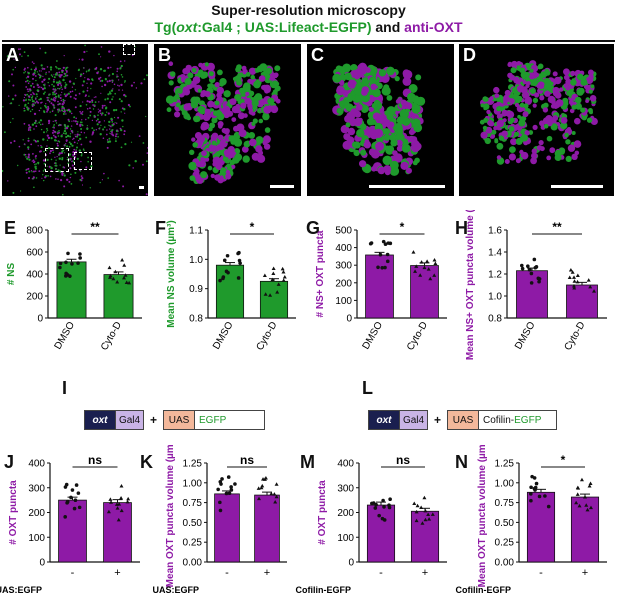 This screenshot has height=600, width=617. Describe the element at coordinates (351, 563) in the screenshot. I see `y-tick-label: 0` at that location.